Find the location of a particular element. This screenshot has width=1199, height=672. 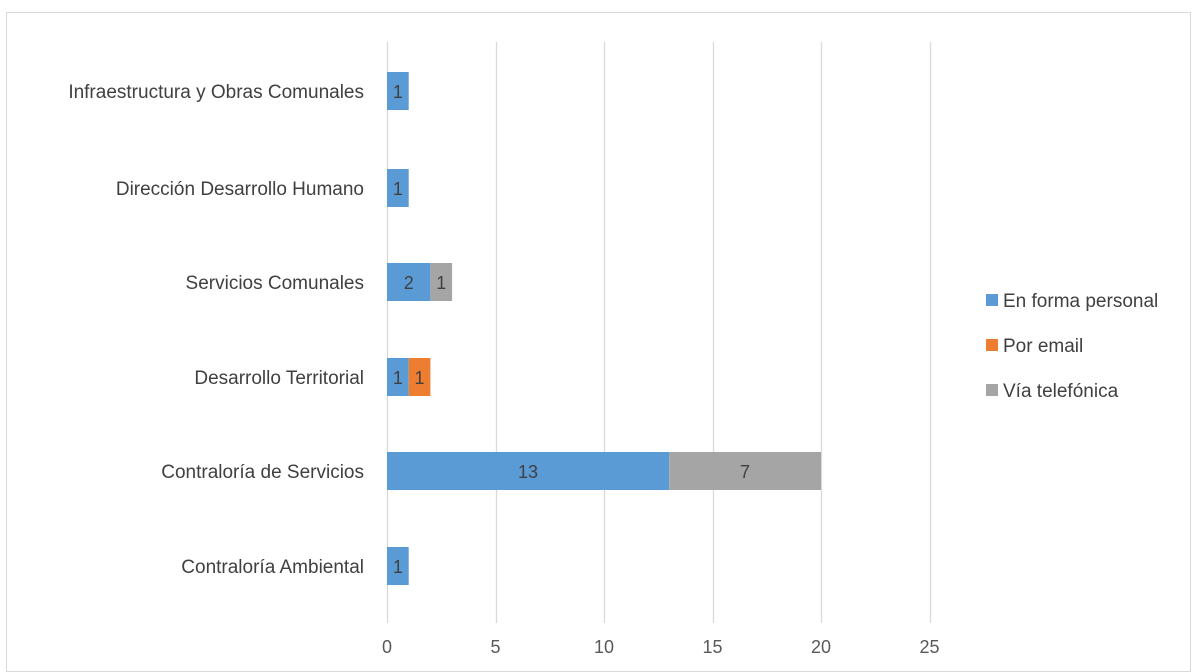

x-tick-label: 10 is located at coordinates (604, 647).